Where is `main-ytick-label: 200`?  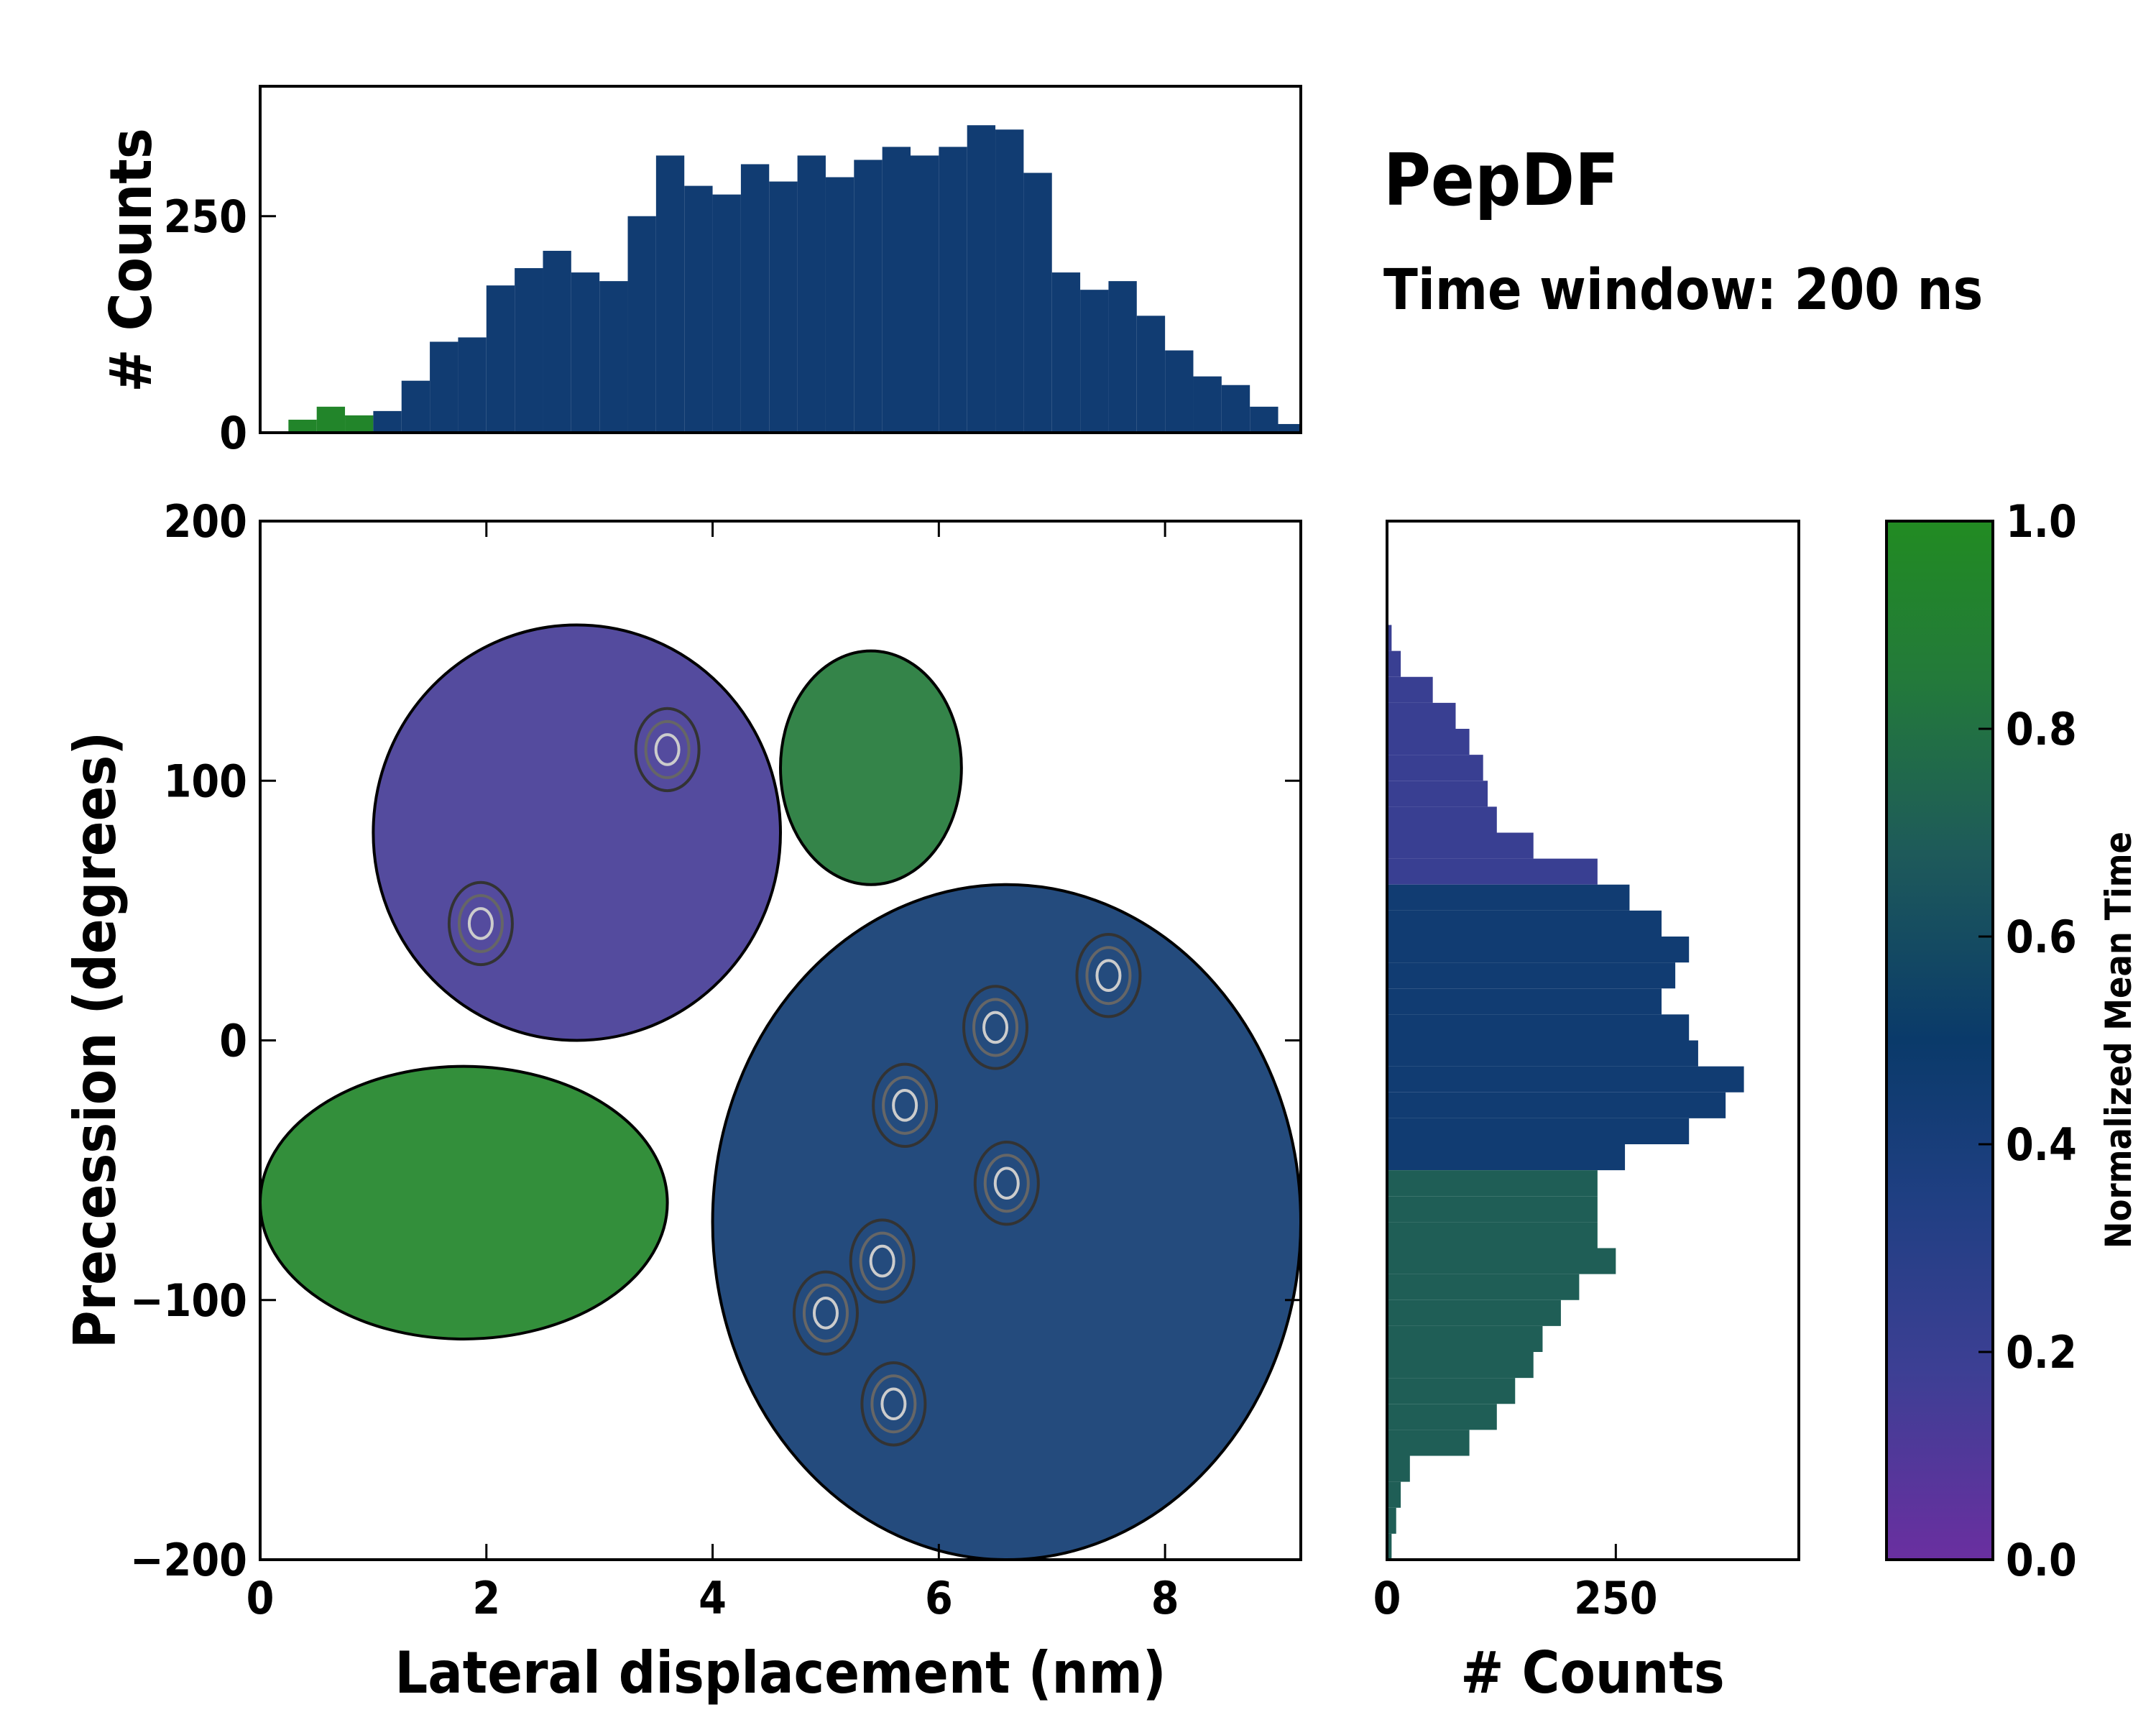
main-ytick-label: 200 is located at coordinates (205, 521).